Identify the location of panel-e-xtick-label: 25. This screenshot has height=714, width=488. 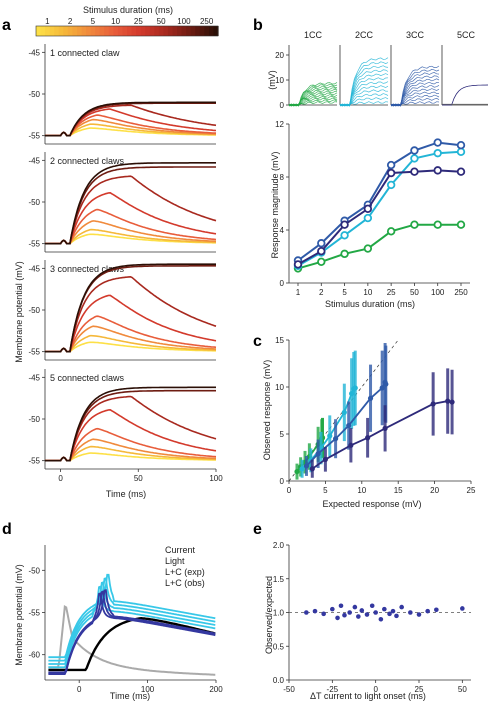
(419, 689).